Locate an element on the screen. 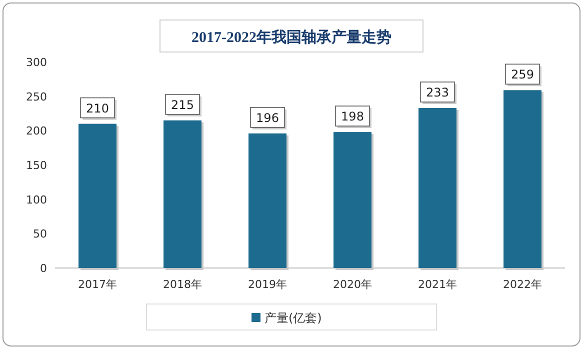 The width and height of the screenshot is (583, 349). x-tick-label: 2020年 is located at coordinates (352, 284).